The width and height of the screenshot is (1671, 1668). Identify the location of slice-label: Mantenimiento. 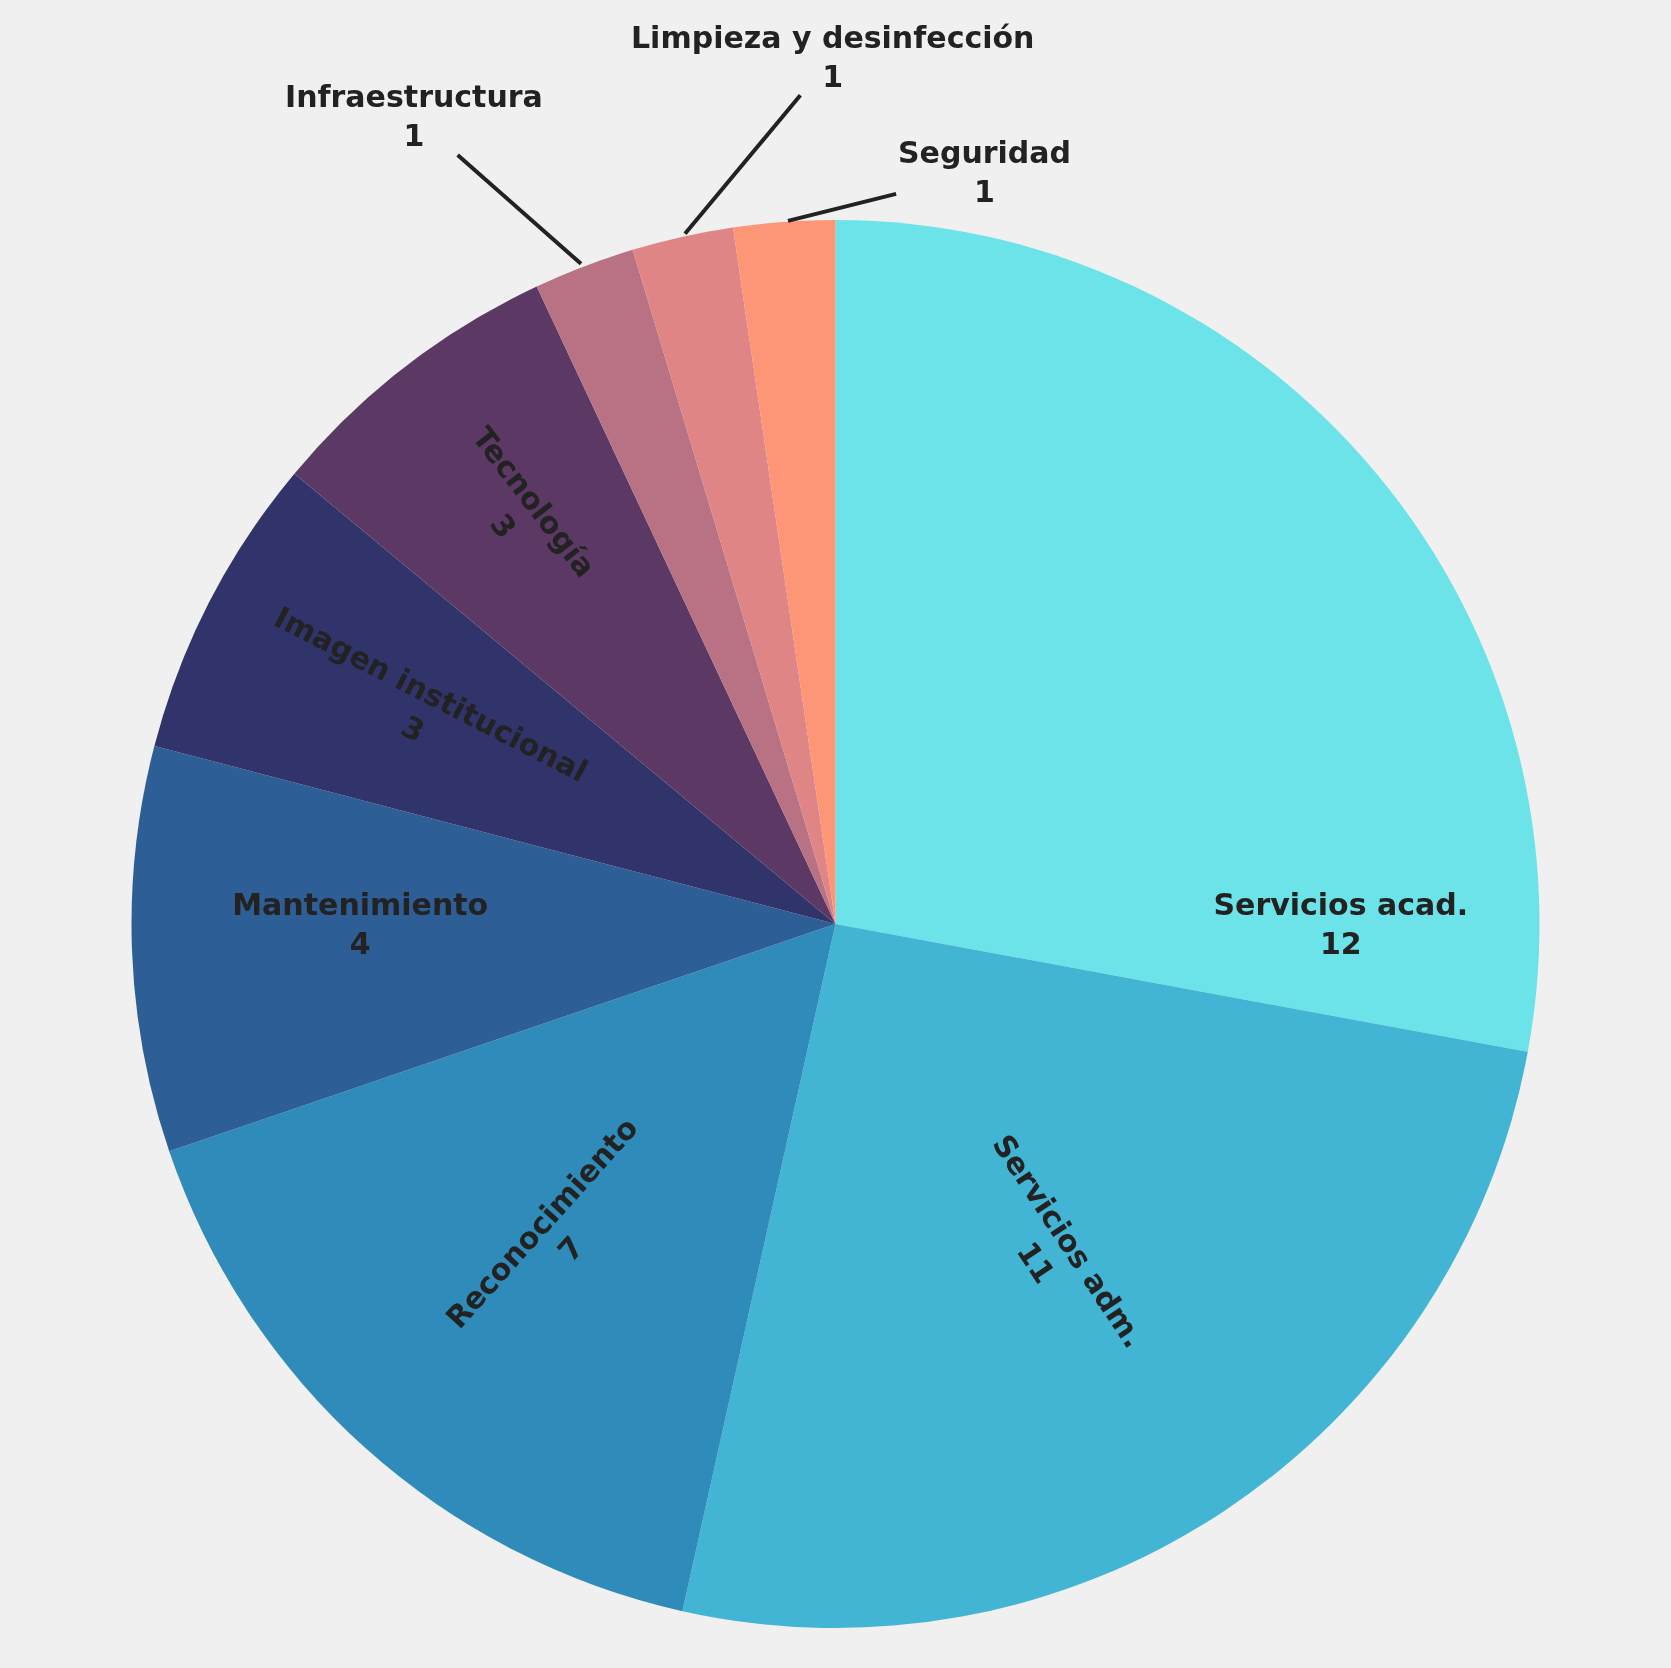
(360, 904).